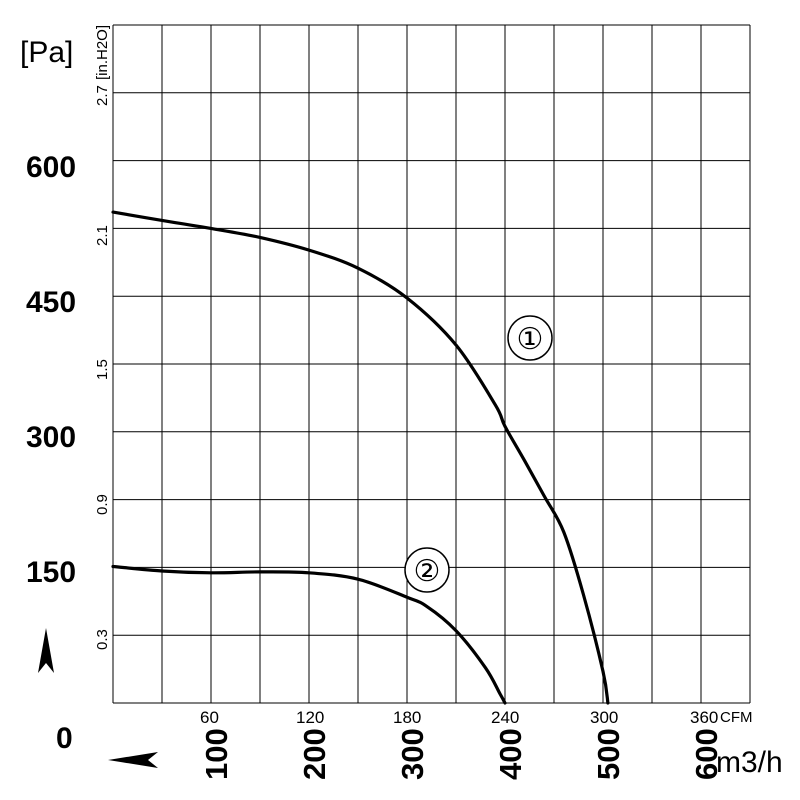  I want to click on left-axis-tick: 150, so click(51, 572).